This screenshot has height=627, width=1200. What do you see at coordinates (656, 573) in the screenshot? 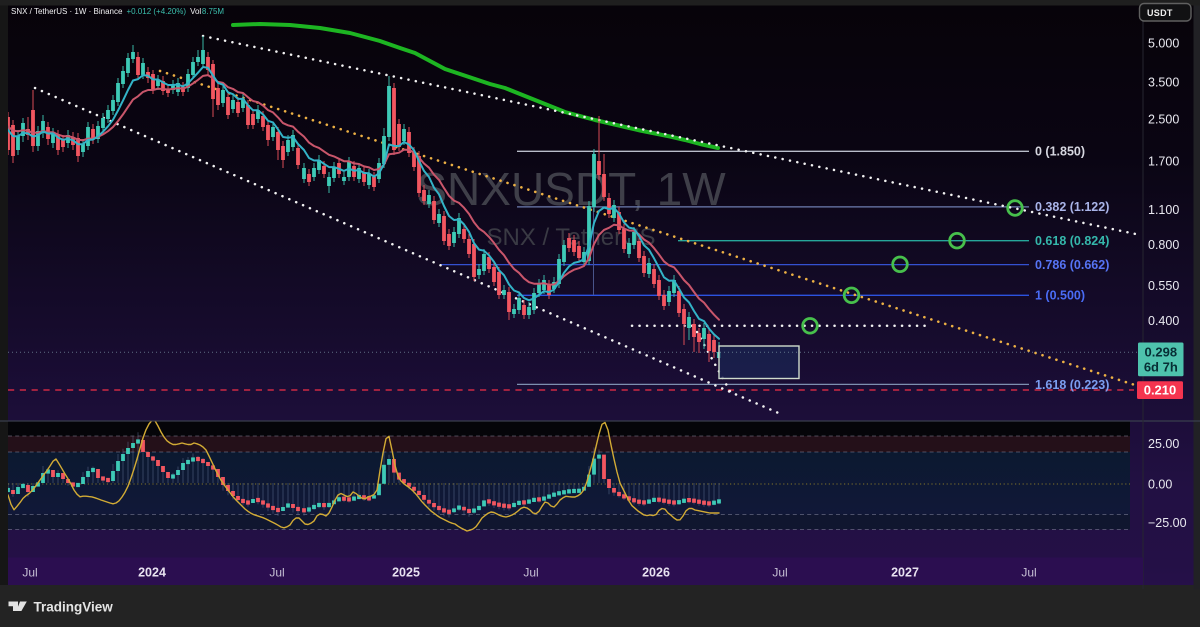
I see `svg-text: 2026` at bounding box center [656, 573].